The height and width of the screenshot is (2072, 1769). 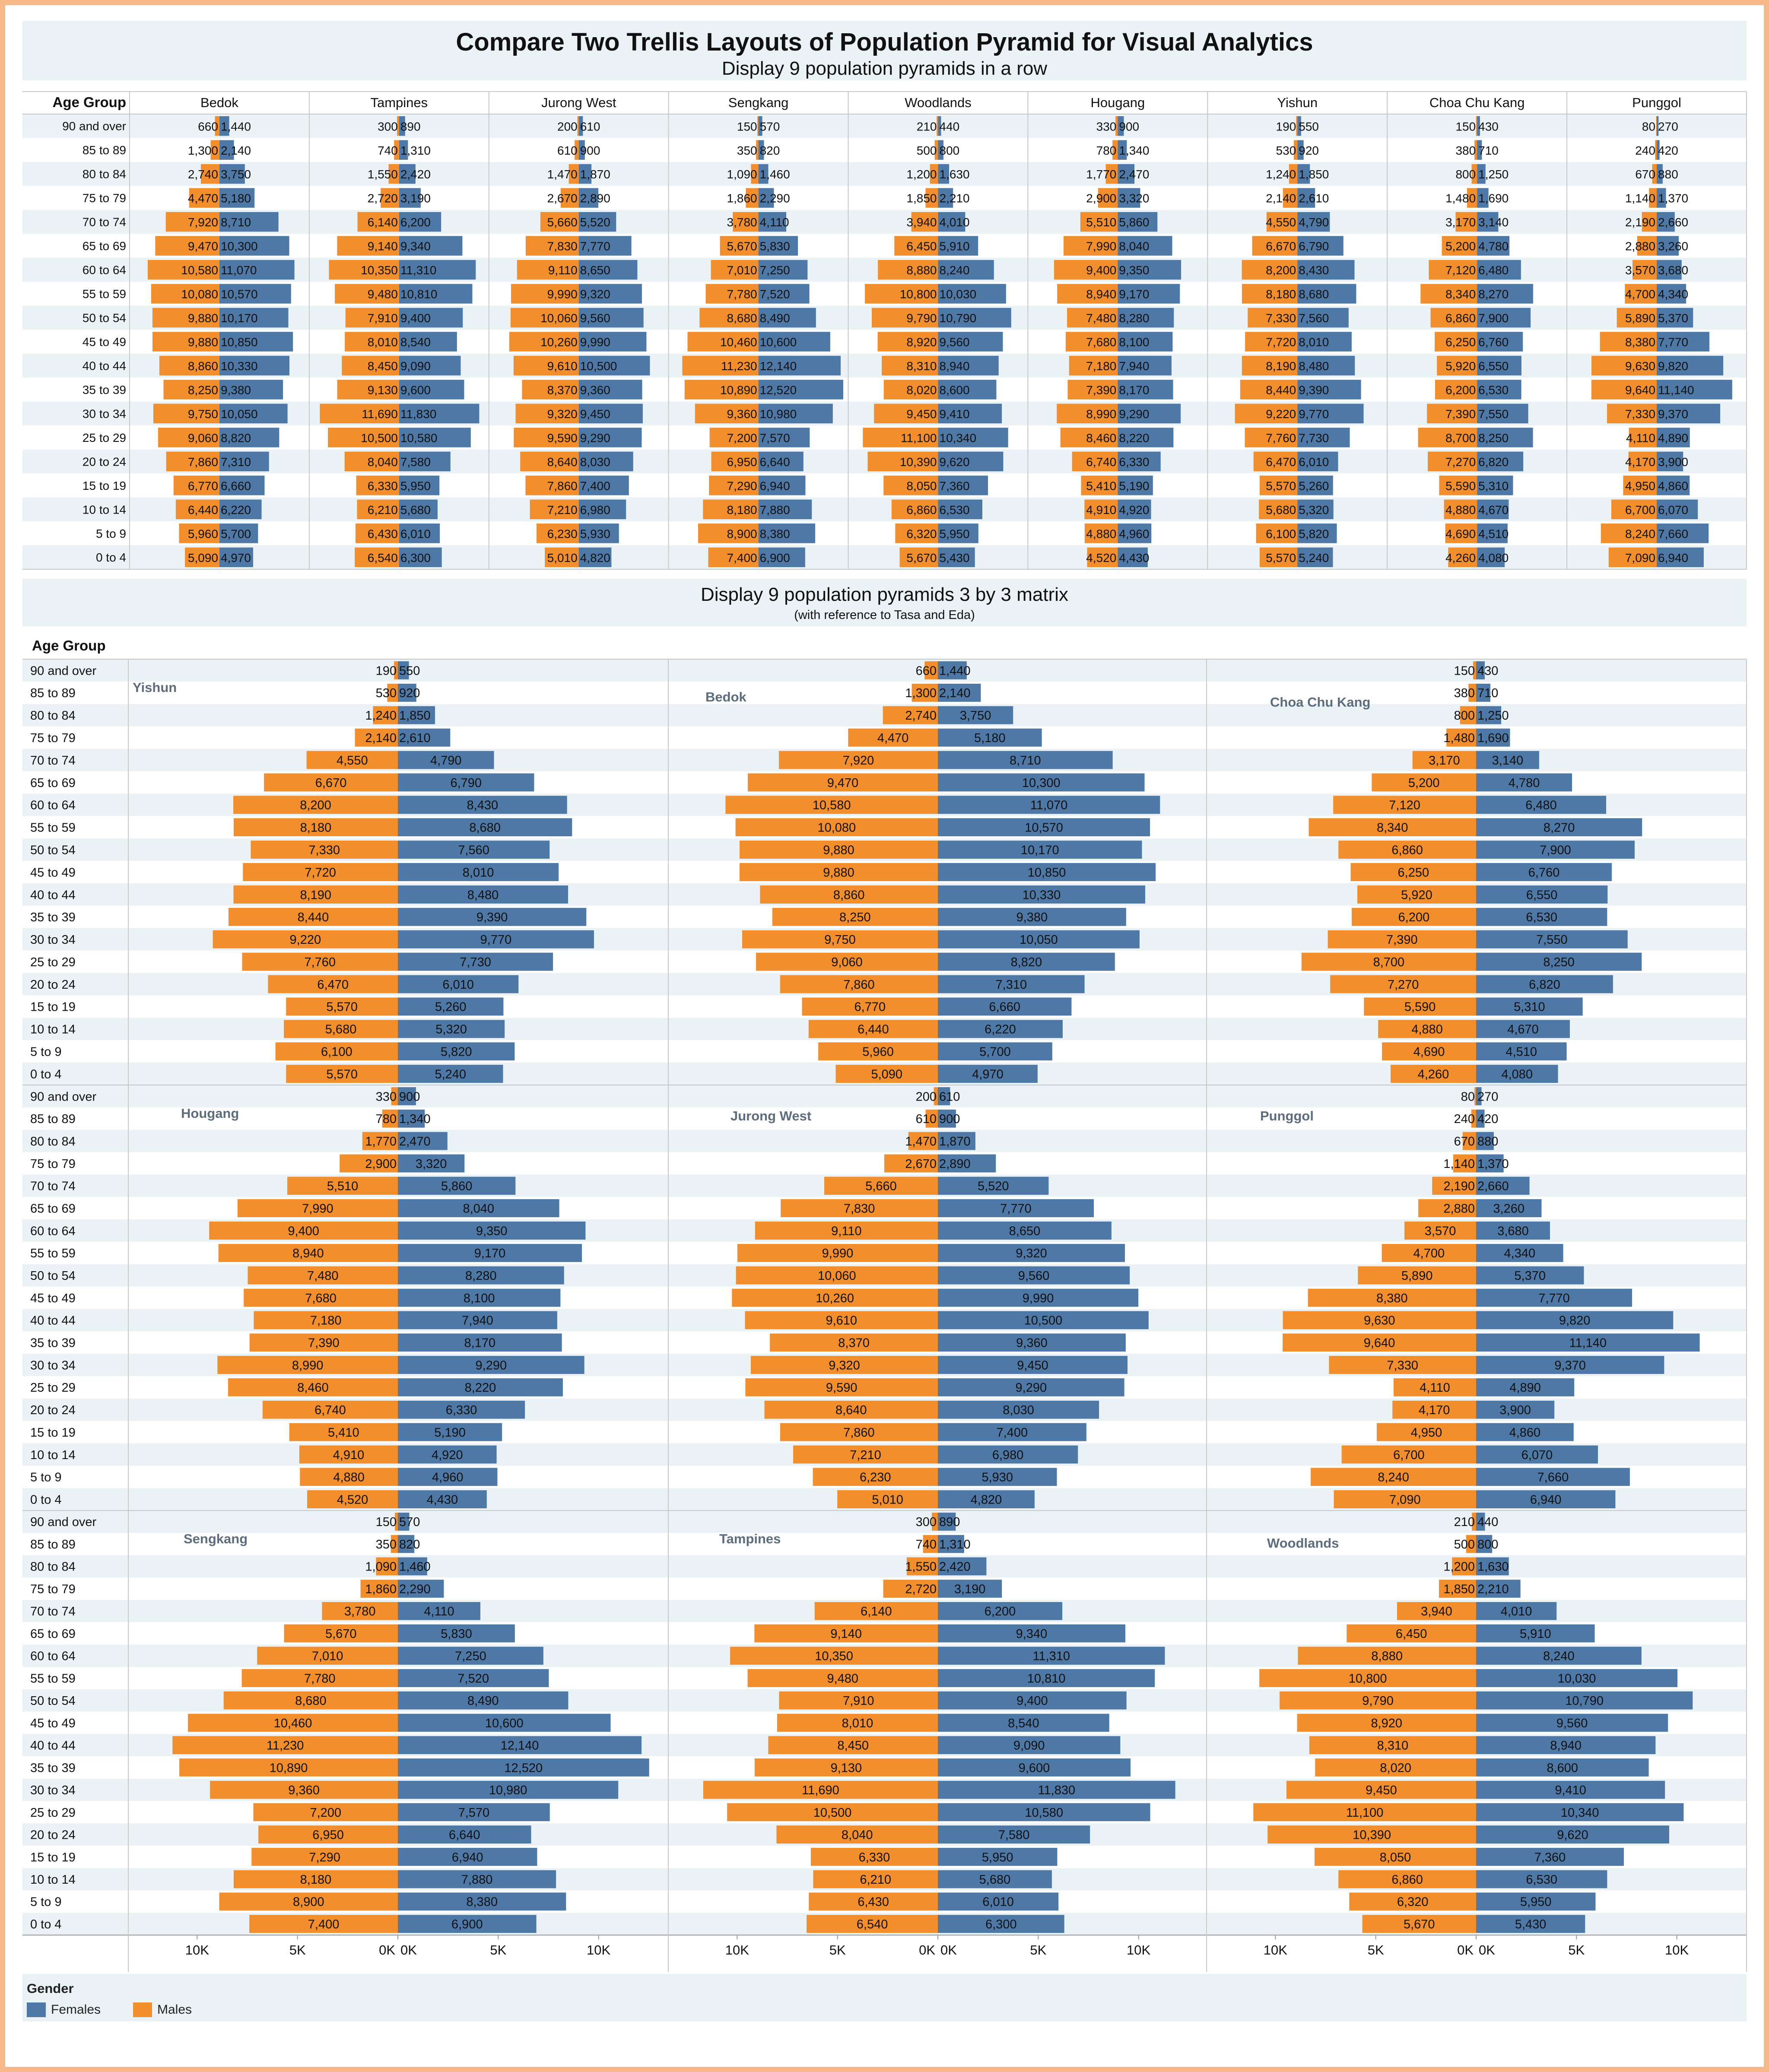 I want to click on column-header-choa-chu-kang: Choa Chu Kang, so click(x=1477, y=102).